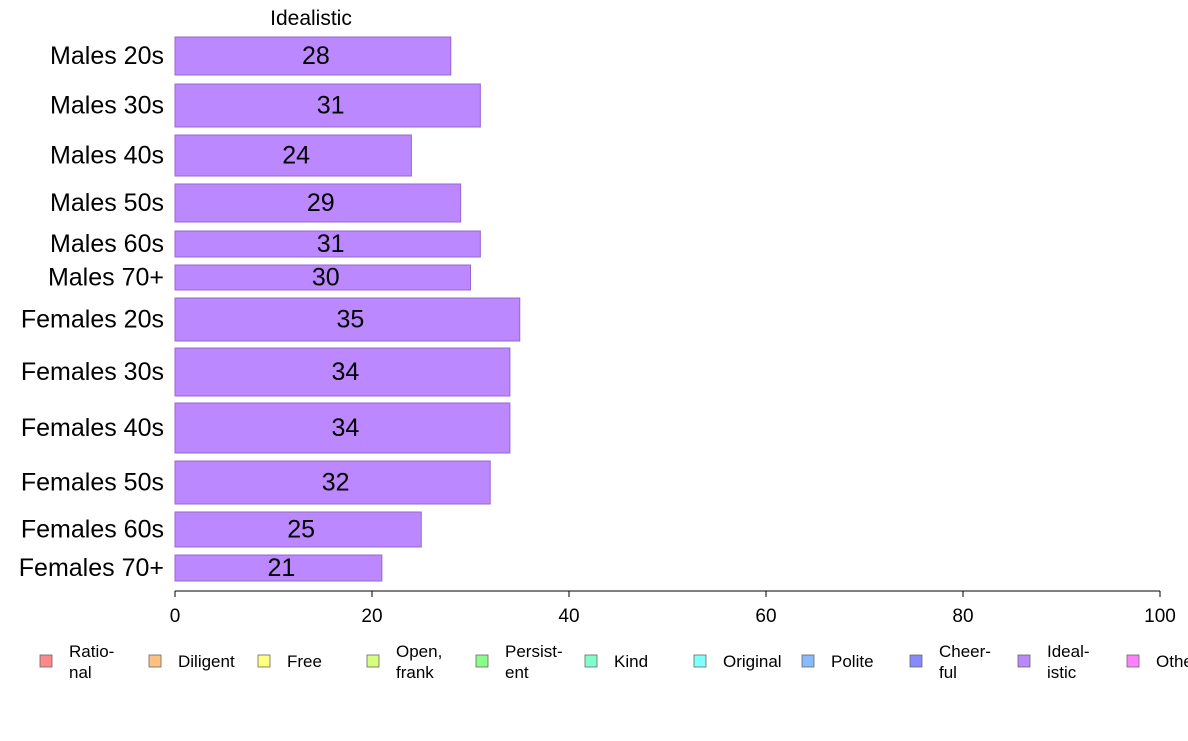 The image size is (1188, 741). I want to click on legend-label: Diligent, so click(206, 661).